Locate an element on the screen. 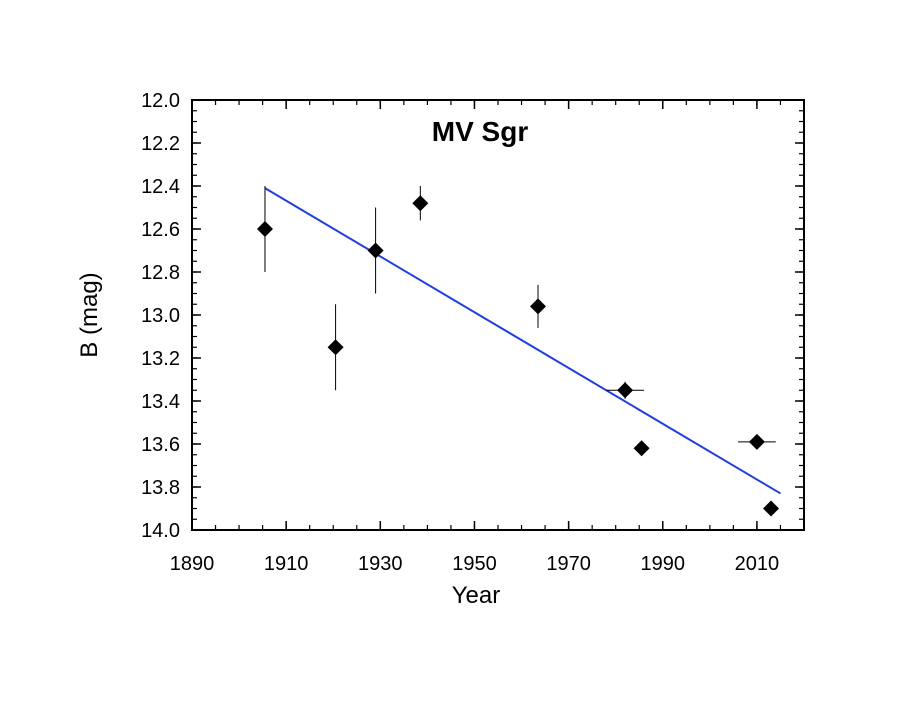 This screenshot has width=913, height=706. y-tick-label: 12.4 is located at coordinates (160, 187).